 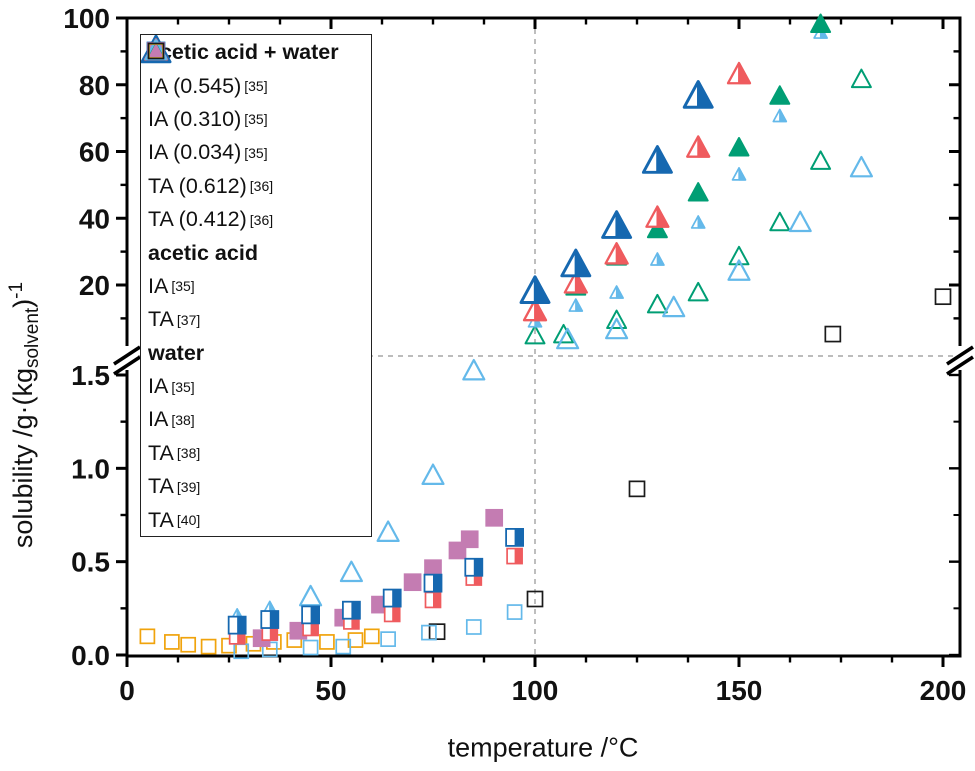 I want to click on legend-item-reference: [40], so click(x=188, y=520).